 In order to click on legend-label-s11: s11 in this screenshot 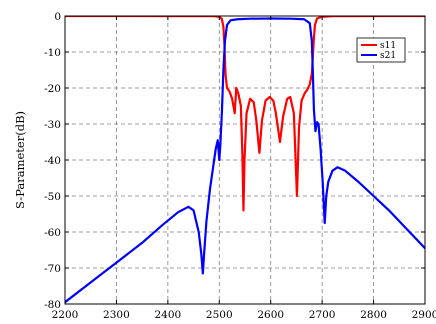, I will do `click(388, 46)`.